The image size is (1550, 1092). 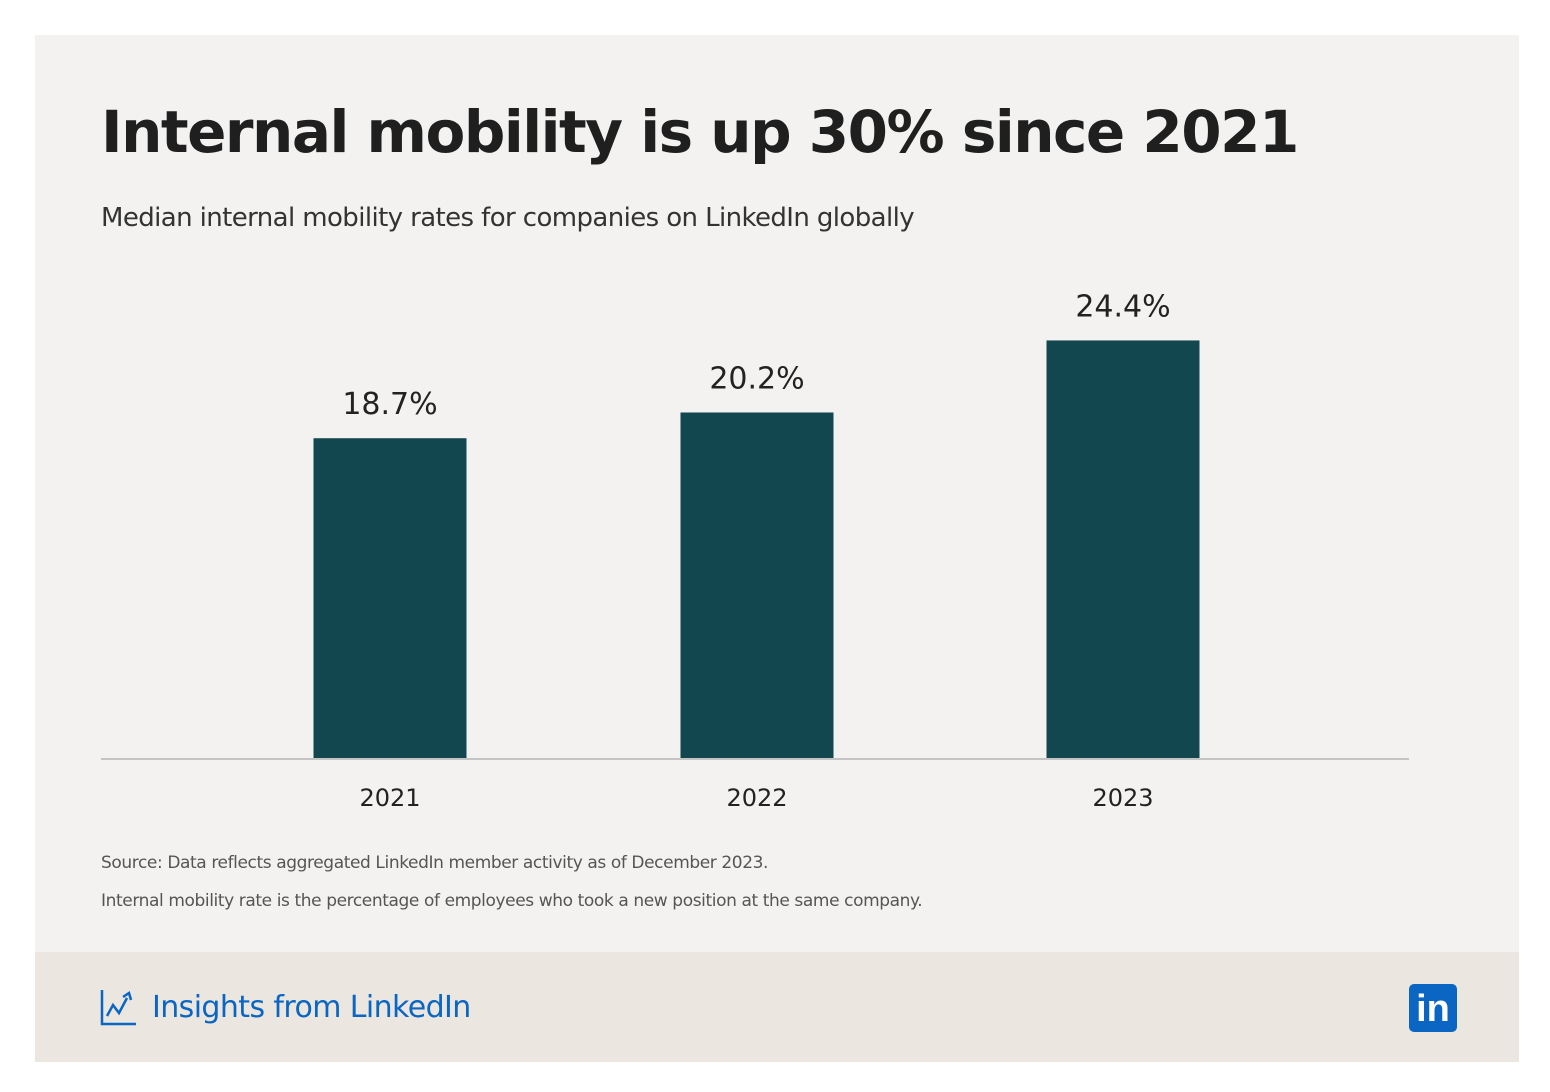 I want to click on linkedin-logo: in, so click(x=1433, y=1008).